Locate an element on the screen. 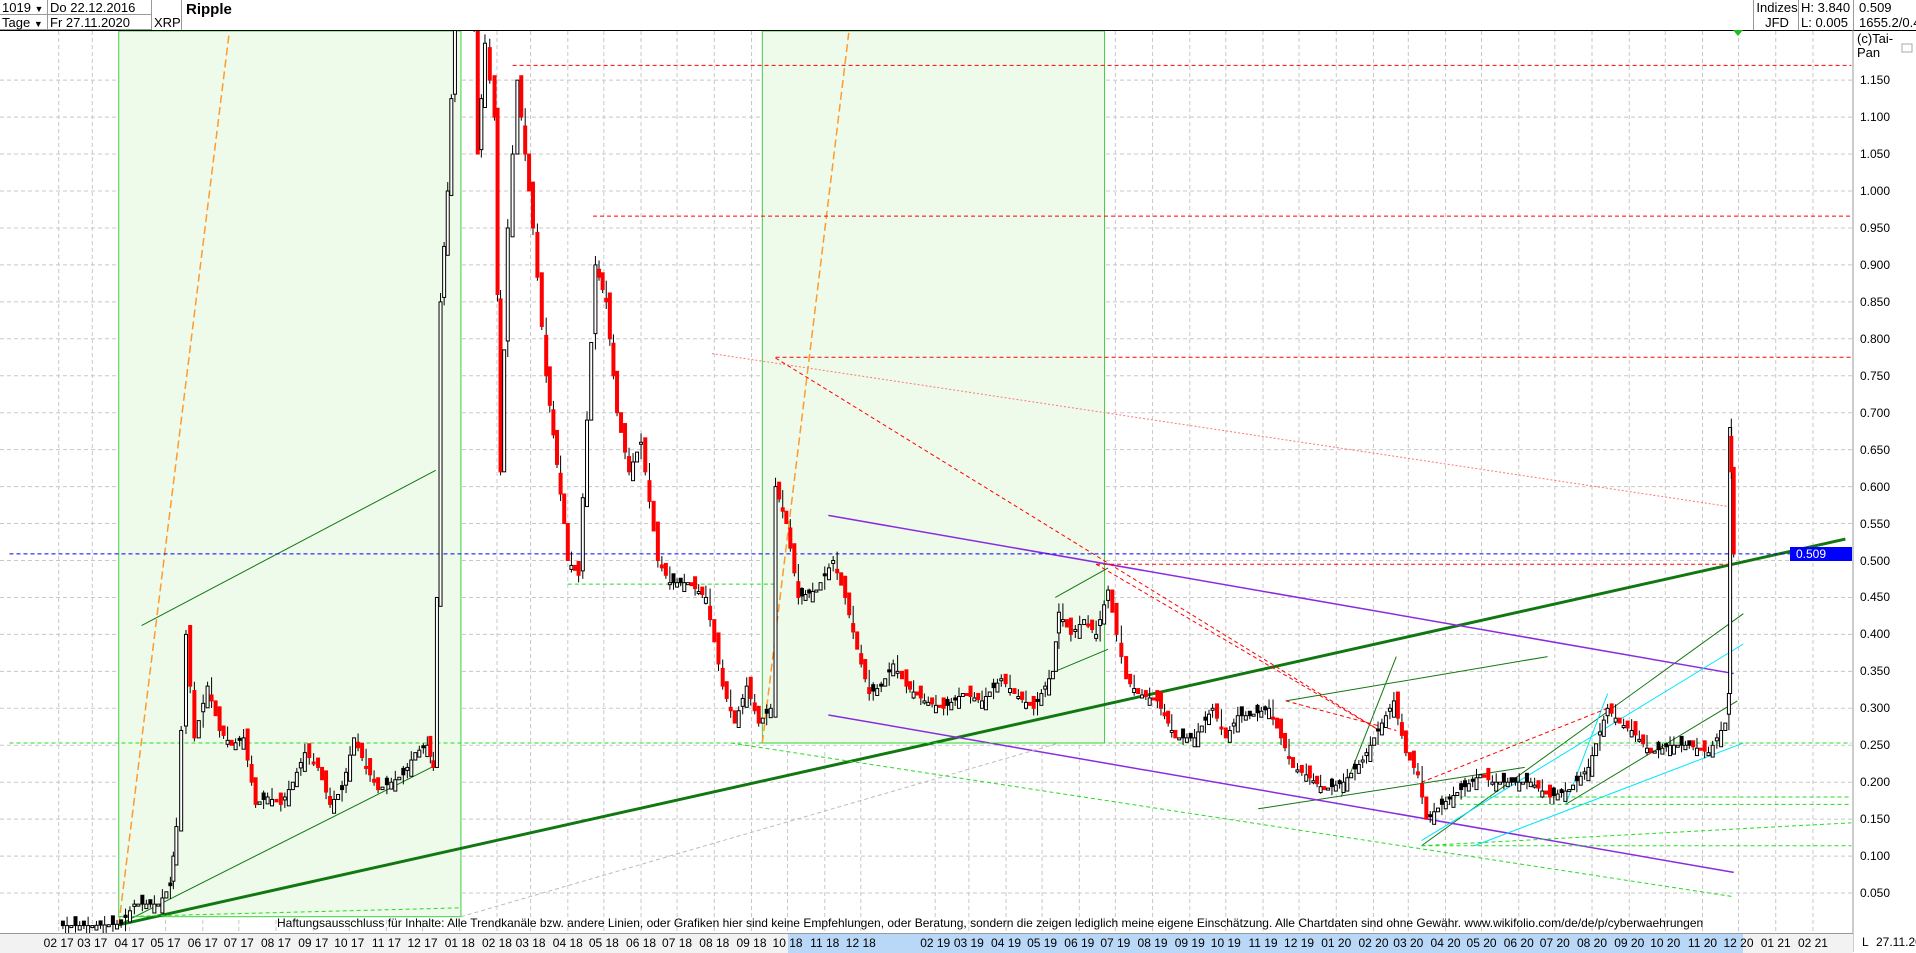 The image size is (1916, 953). x-tick-label: 04 19 is located at coordinates (1006, 943).